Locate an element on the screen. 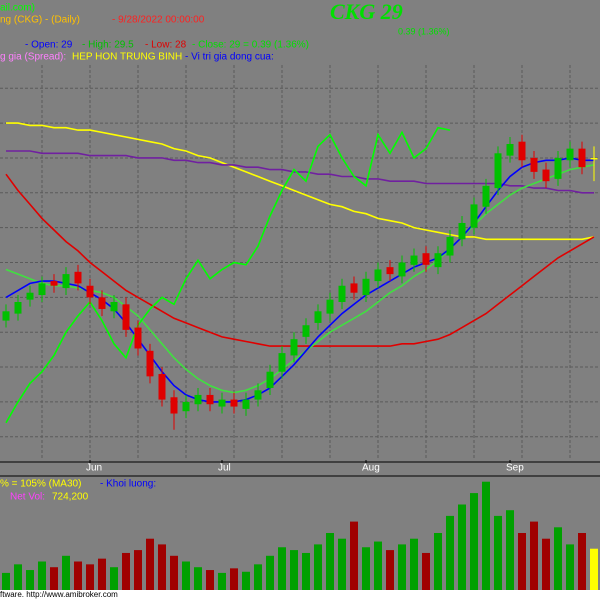 The height and width of the screenshot is (600, 600). volume-ratio: % = 105% (MA30) is located at coordinates (40, 484).